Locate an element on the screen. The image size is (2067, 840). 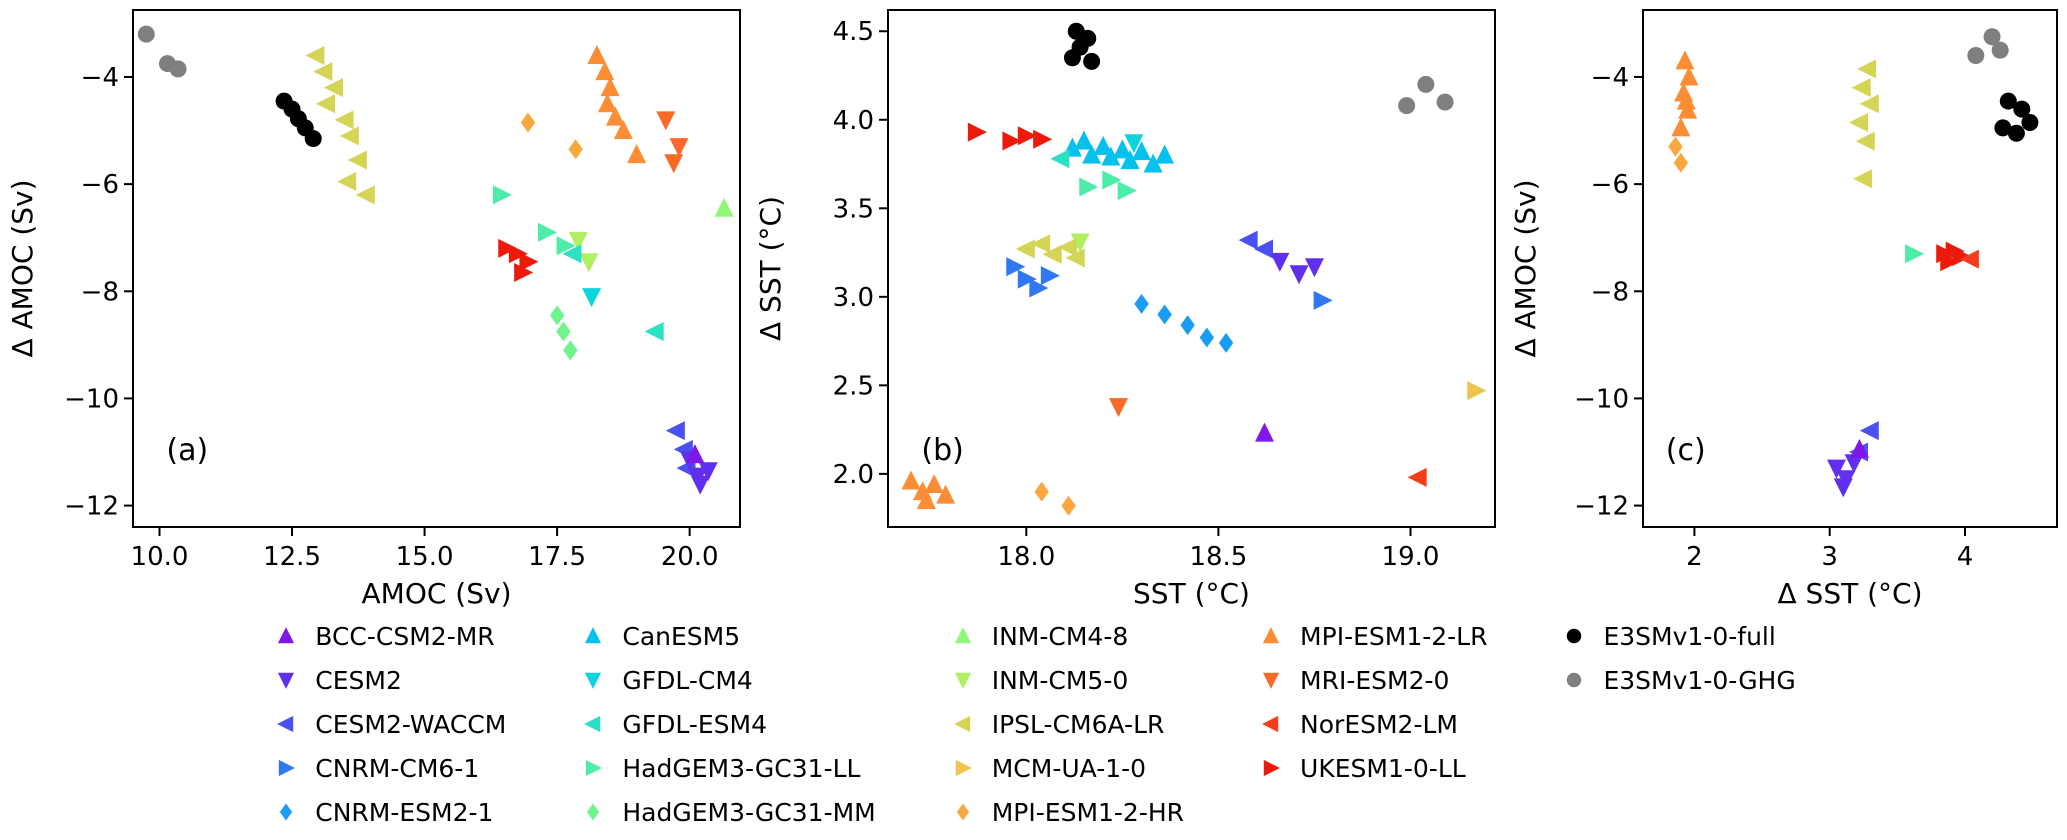
legend-label: IPSL-CM6A-LR is located at coordinates (1078, 724).